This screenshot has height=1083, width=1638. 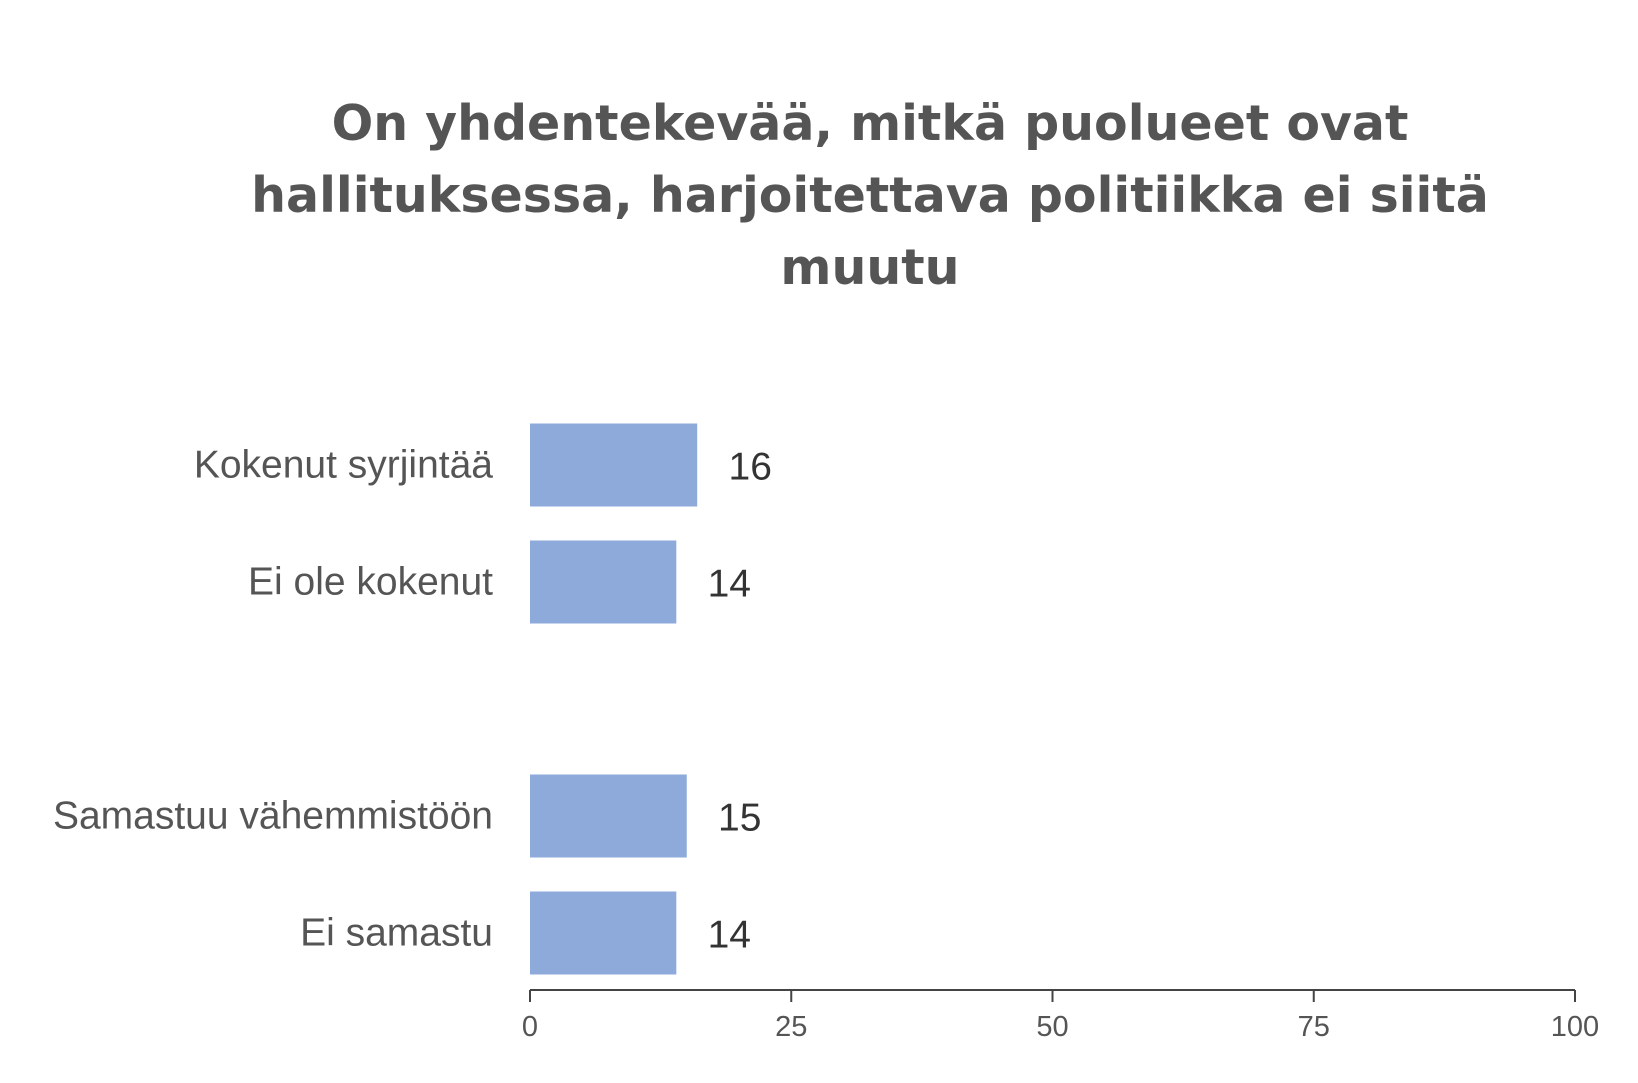 I want to click on category-label: Ei samastu, so click(x=396, y=933).